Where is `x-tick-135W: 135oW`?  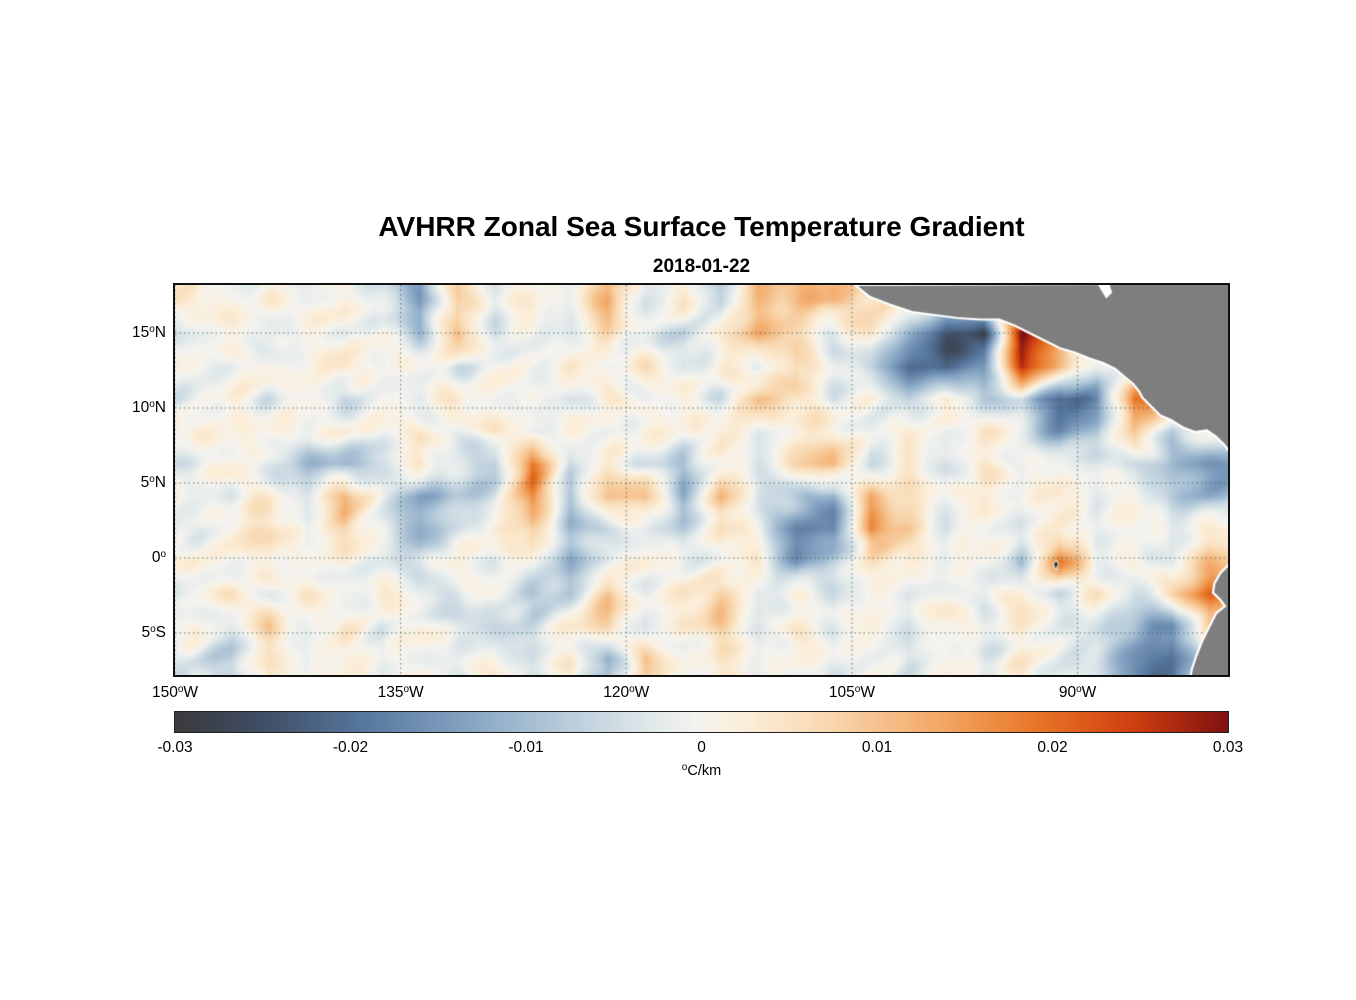
x-tick-135W: 135oW is located at coordinates (400, 692).